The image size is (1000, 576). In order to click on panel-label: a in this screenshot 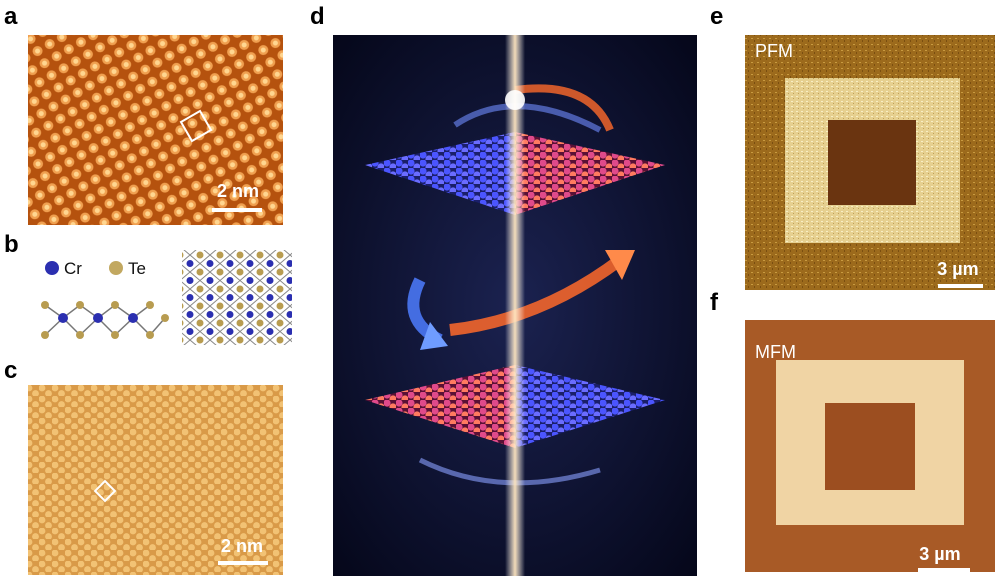, I will do `click(11, 16)`.